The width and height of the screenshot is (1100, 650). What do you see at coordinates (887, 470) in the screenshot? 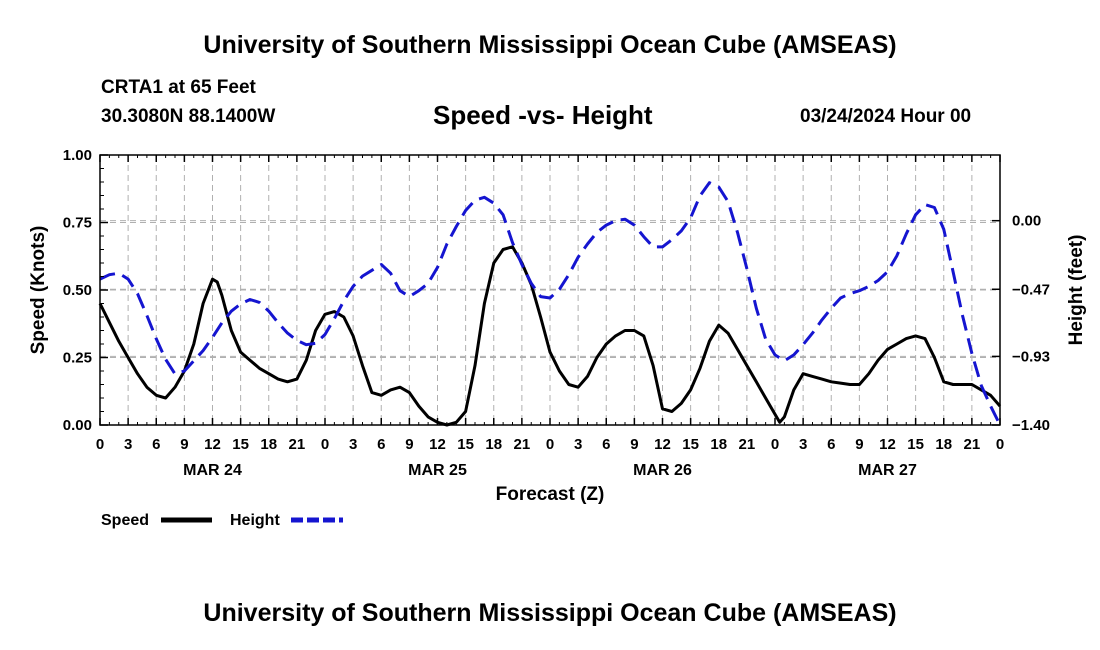
I see `x-date-label: MAR 27` at bounding box center [887, 470].